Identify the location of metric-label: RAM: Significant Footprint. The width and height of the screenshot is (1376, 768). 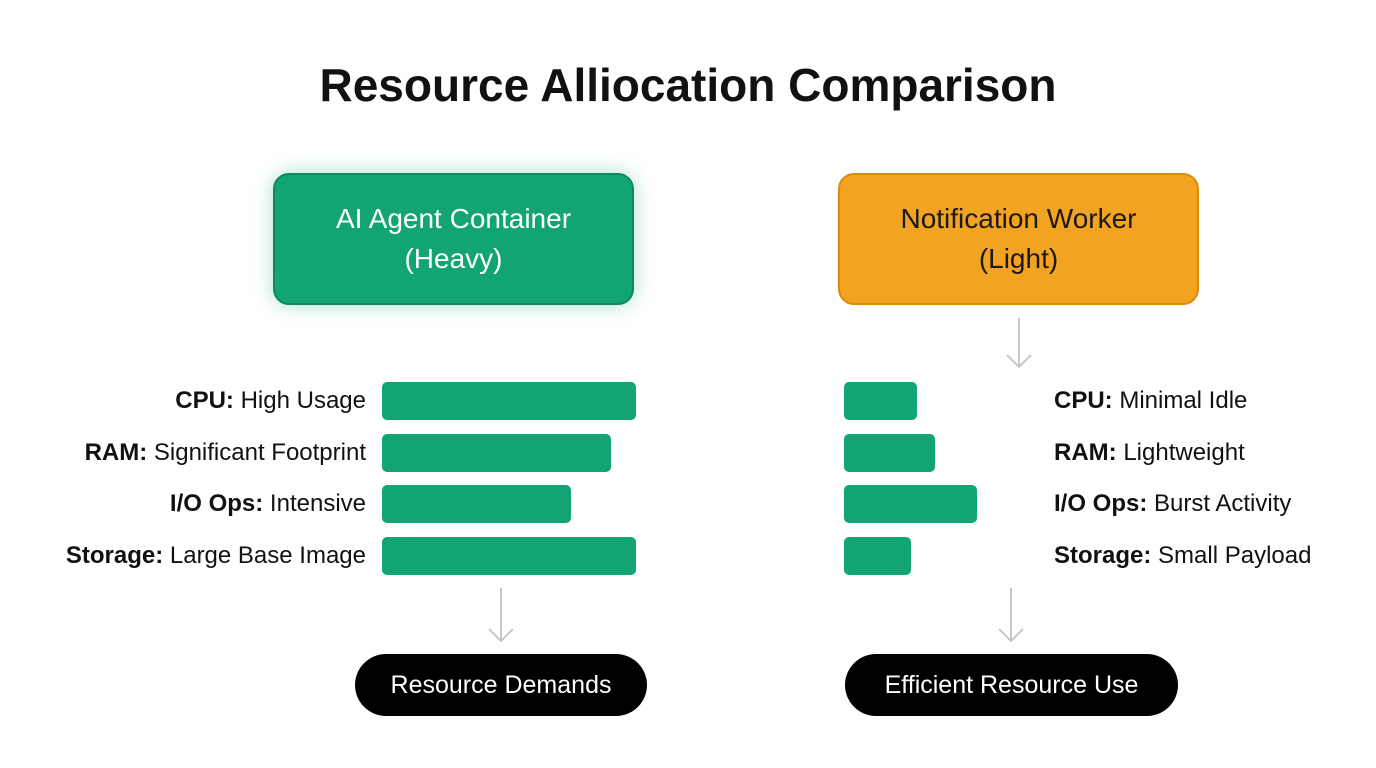
(225, 453).